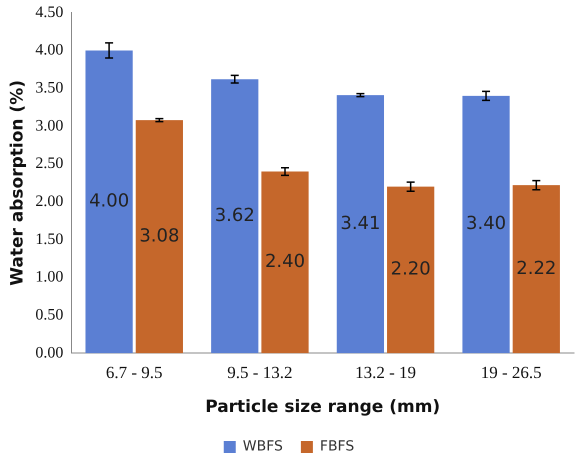 The image size is (578, 474). I want to click on data-label: 2.22, so click(536, 268).